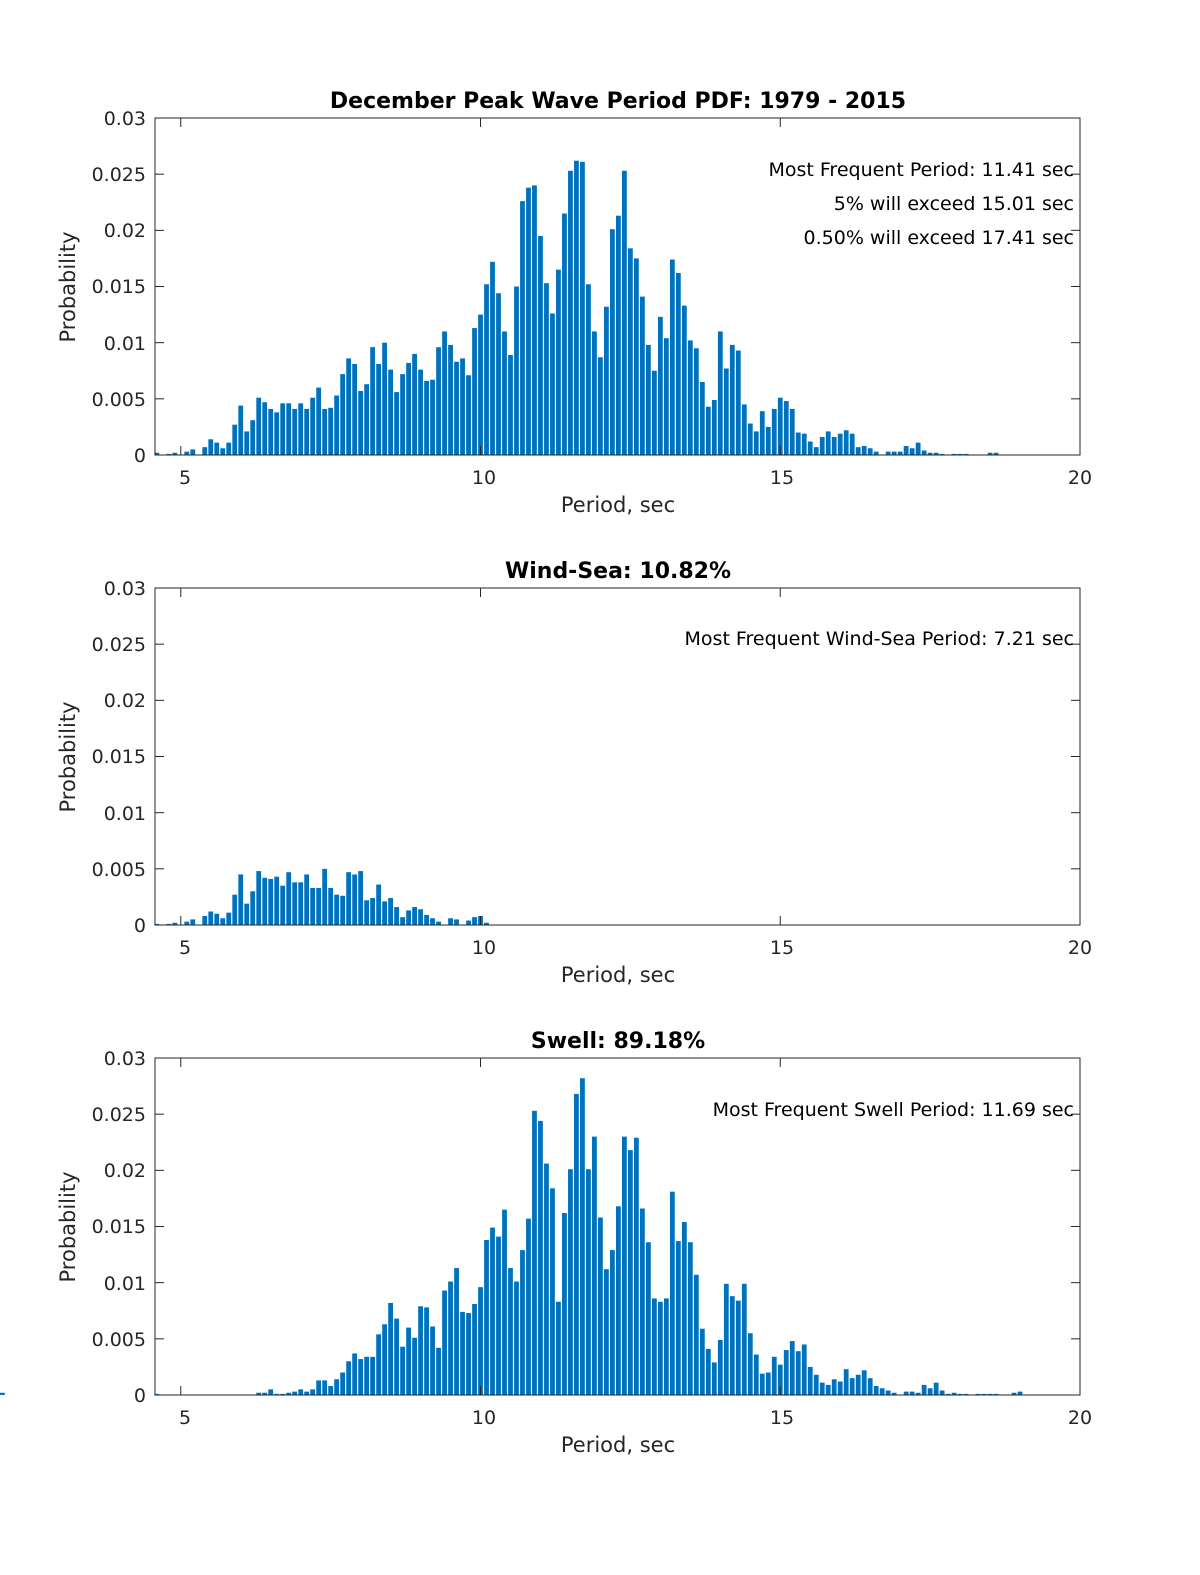  I want to click on x-tick-label: 5, so click(185, 1418).